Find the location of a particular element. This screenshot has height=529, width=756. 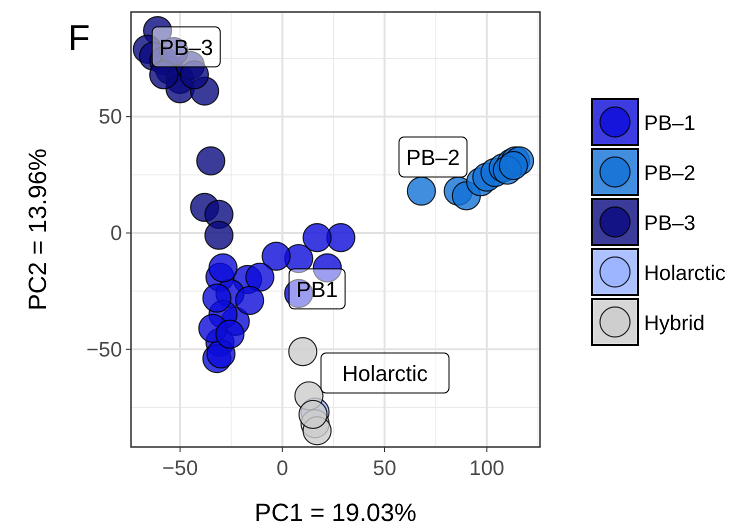

x-tick-label: 0 is located at coordinates (282, 468).